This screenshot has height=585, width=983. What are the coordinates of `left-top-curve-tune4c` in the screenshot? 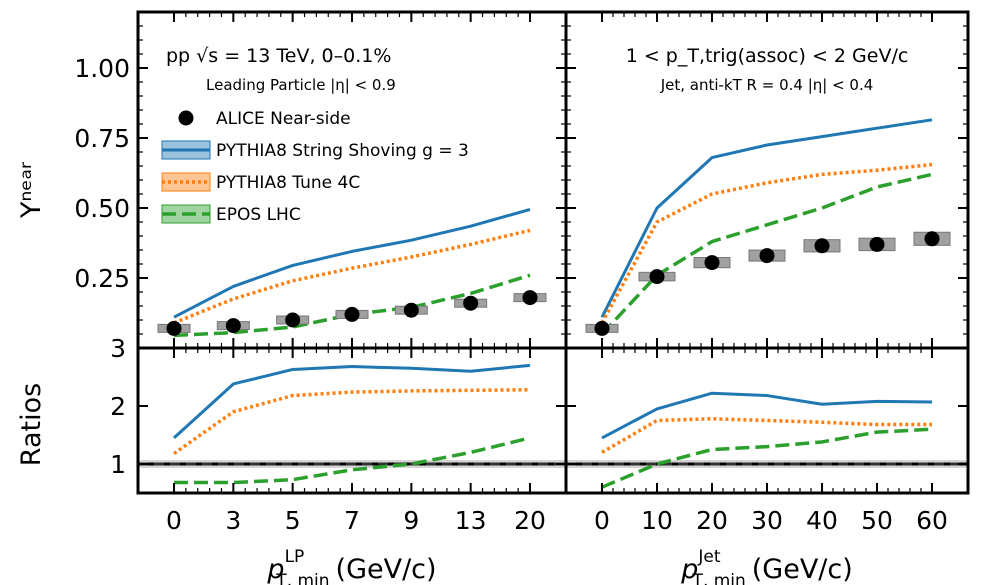 It's located at (352, 276).